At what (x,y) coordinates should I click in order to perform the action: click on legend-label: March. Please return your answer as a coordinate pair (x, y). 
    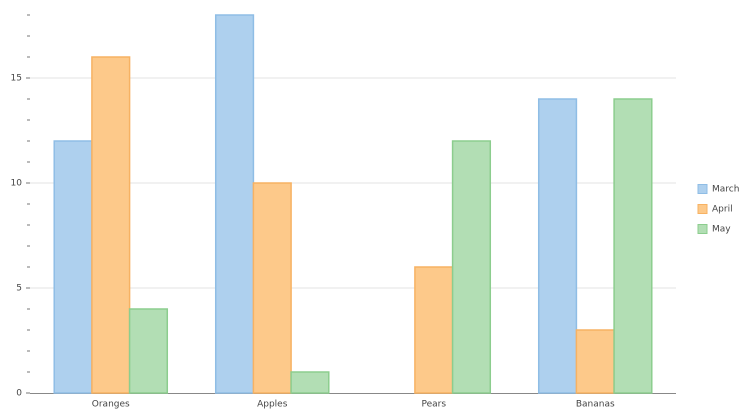
    Looking at the image, I should click on (725, 190).